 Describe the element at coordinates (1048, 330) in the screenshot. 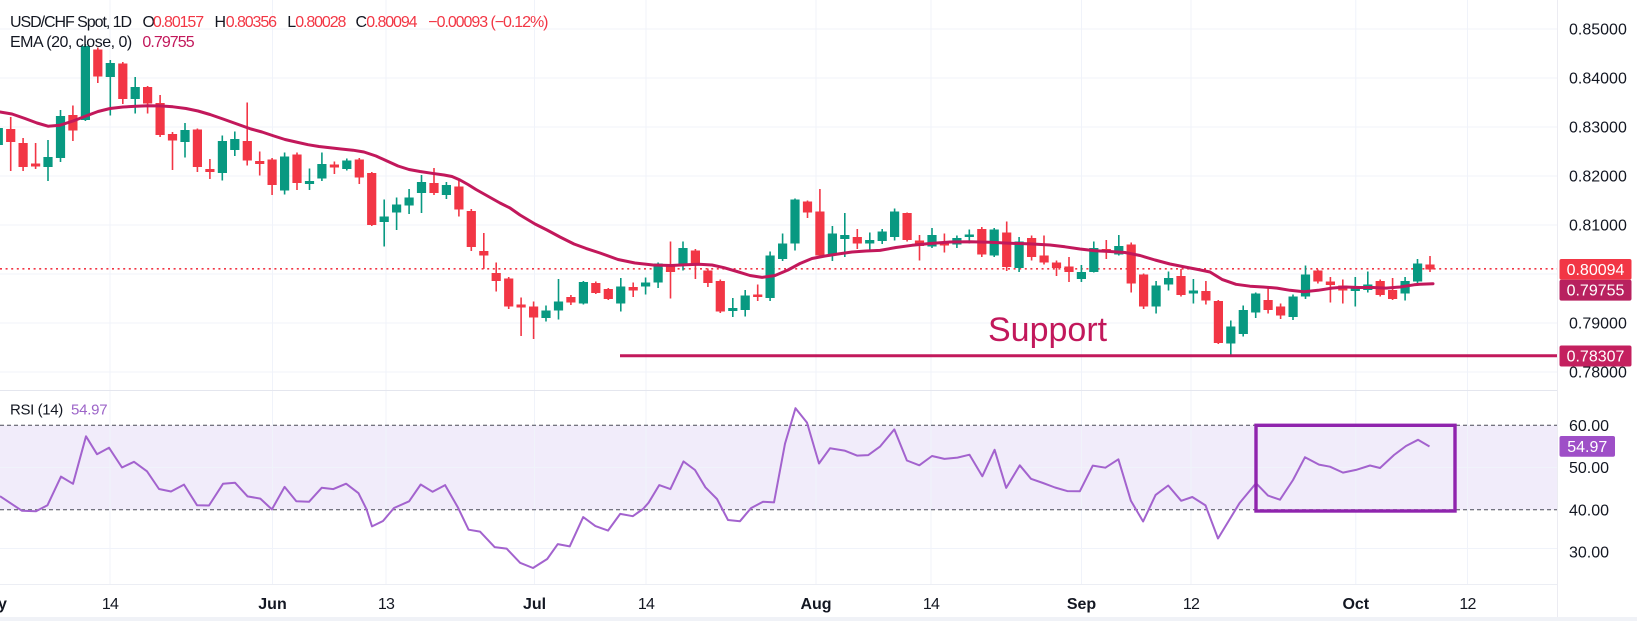

I see `svg-text: Support` at that location.